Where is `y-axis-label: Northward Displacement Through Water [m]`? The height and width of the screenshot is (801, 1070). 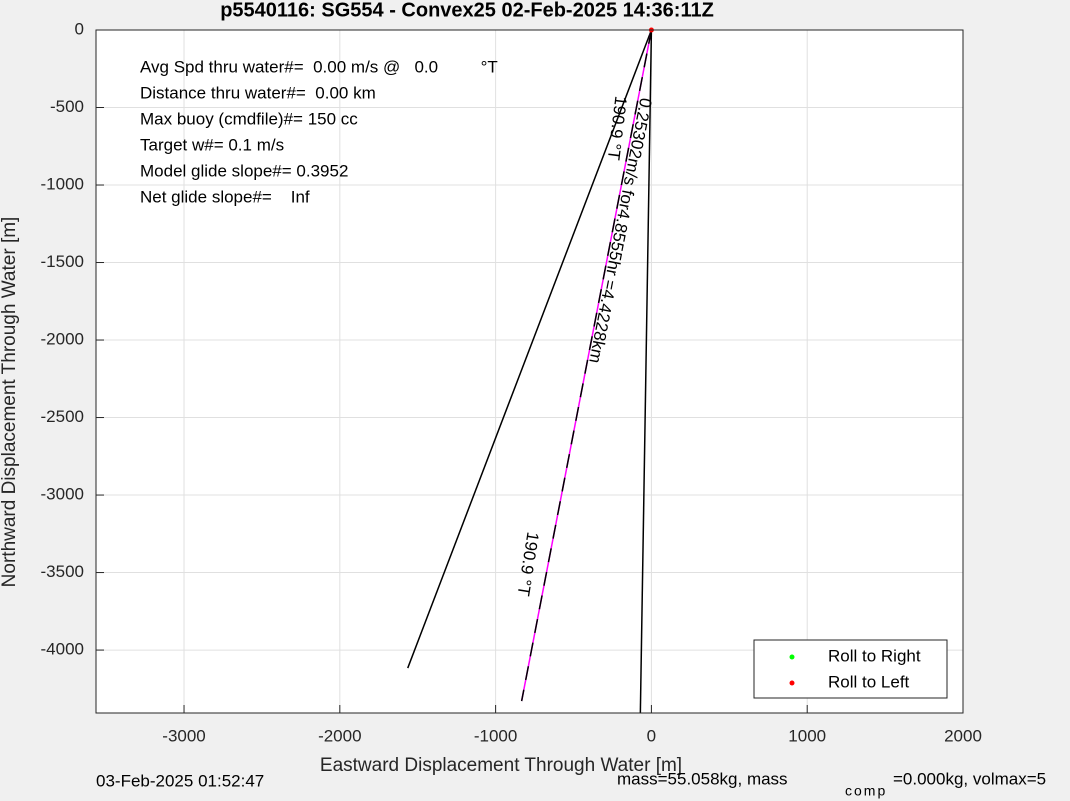
y-axis-label: Northward Displacement Through Water [m] is located at coordinates (10, 402).